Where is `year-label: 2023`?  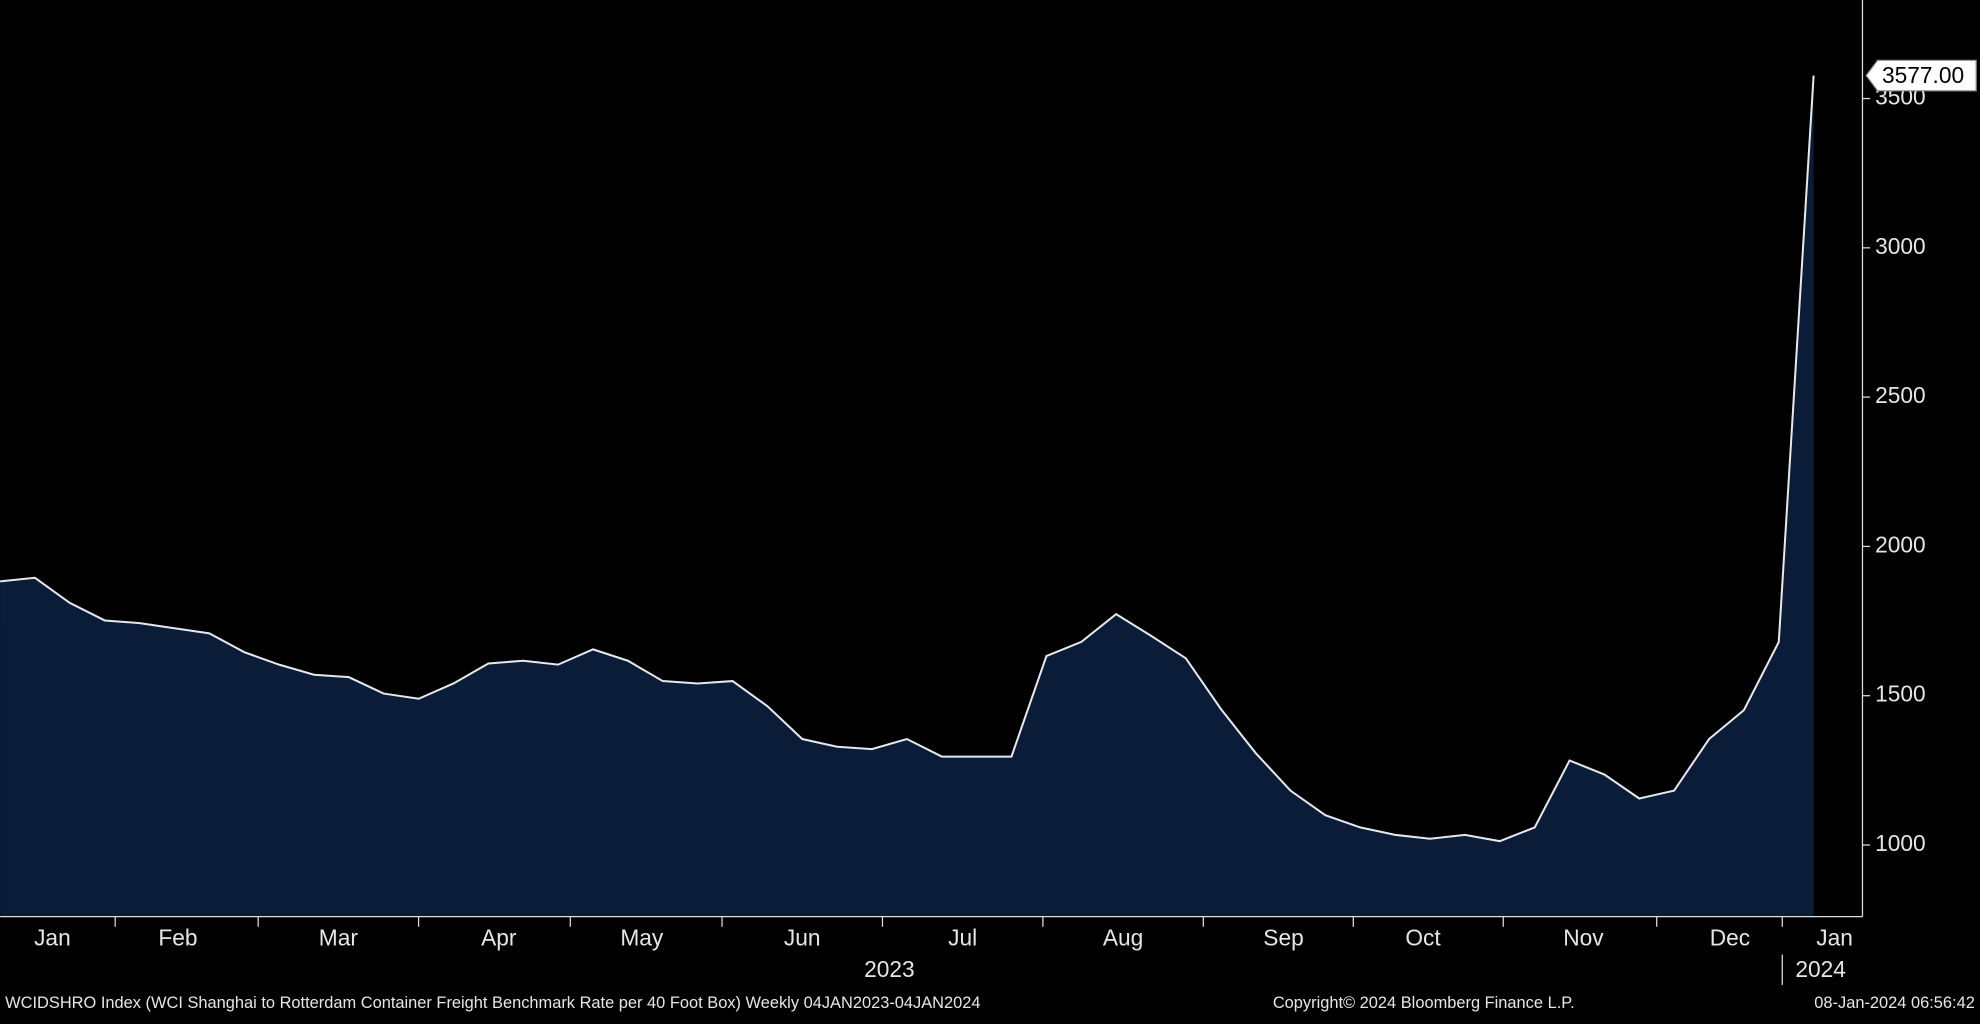
year-label: 2023 is located at coordinates (889, 969).